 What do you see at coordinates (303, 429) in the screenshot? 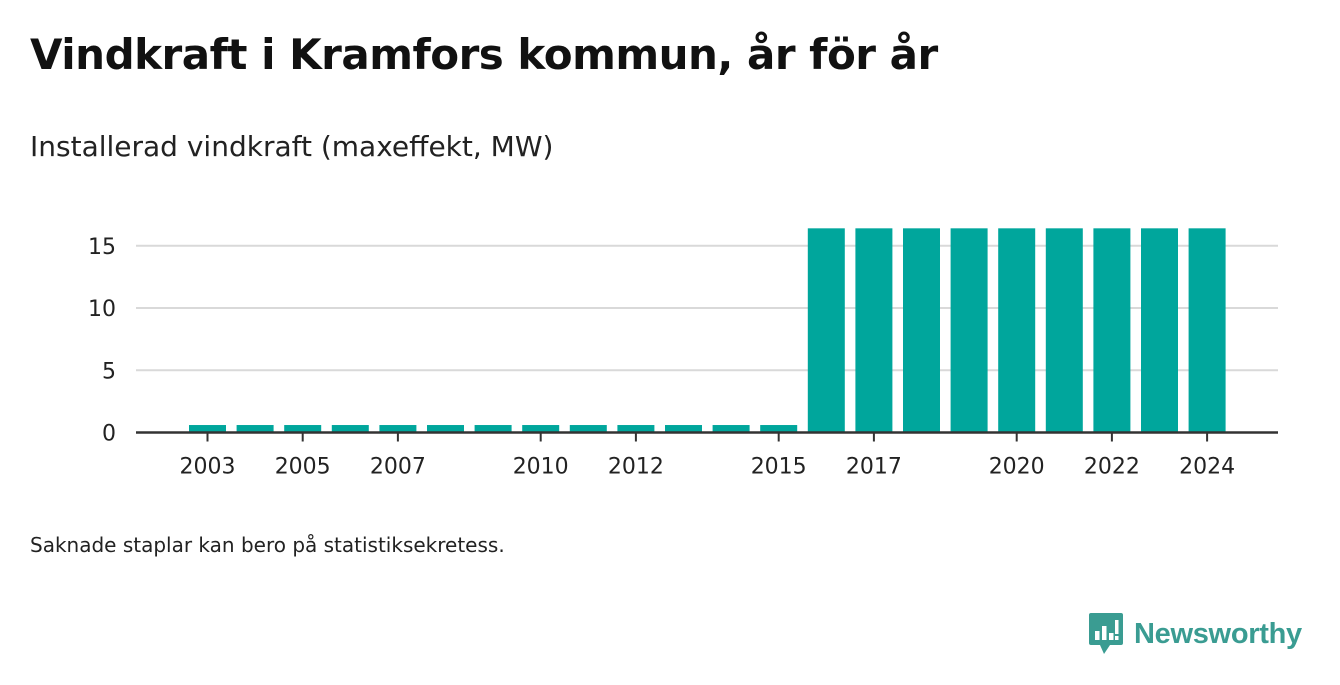
I see `bar-2005` at bounding box center [303, 429].